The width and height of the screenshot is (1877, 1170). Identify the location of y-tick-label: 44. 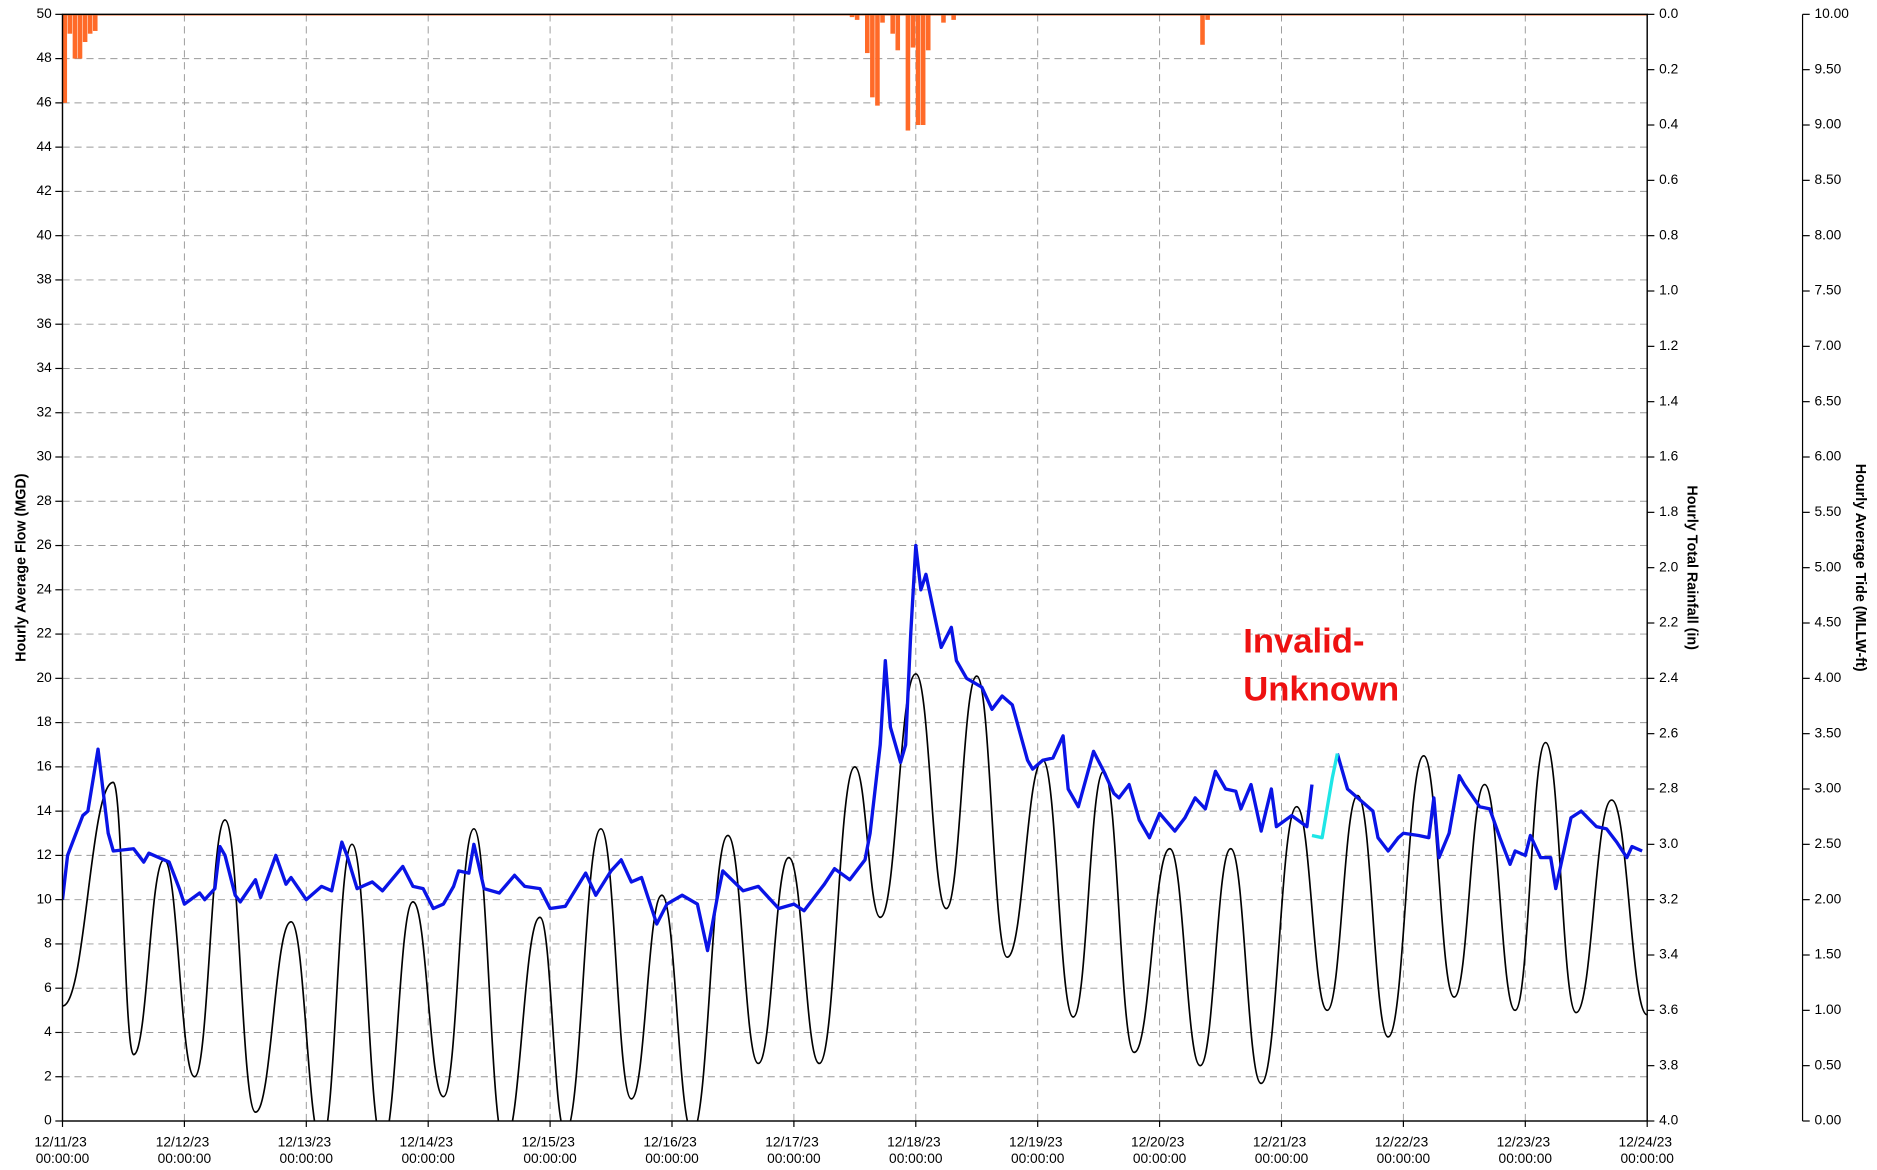
(44, 146).